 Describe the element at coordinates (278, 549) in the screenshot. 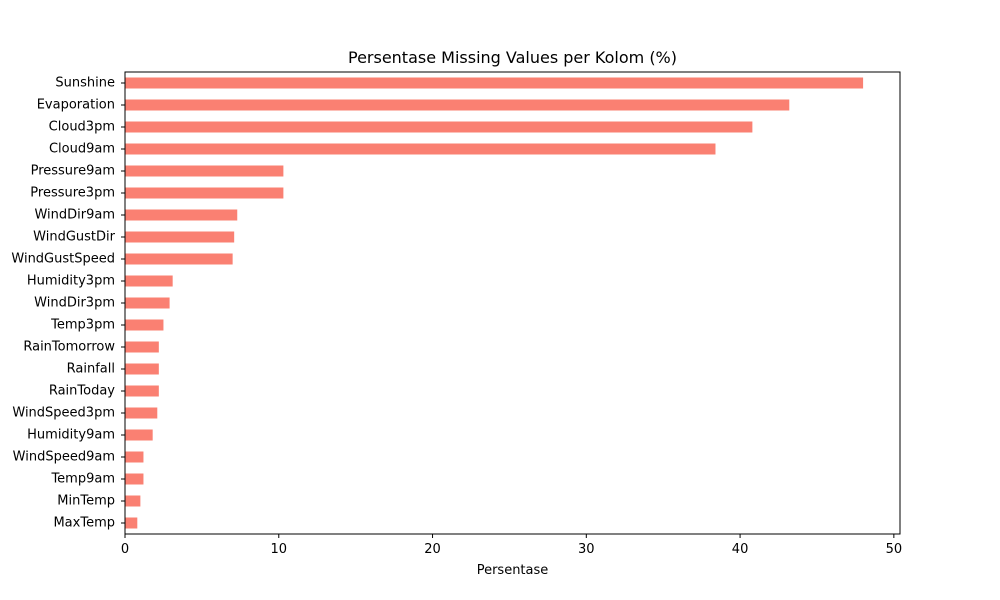

I see `x-tick-label-10: 10` at that location.